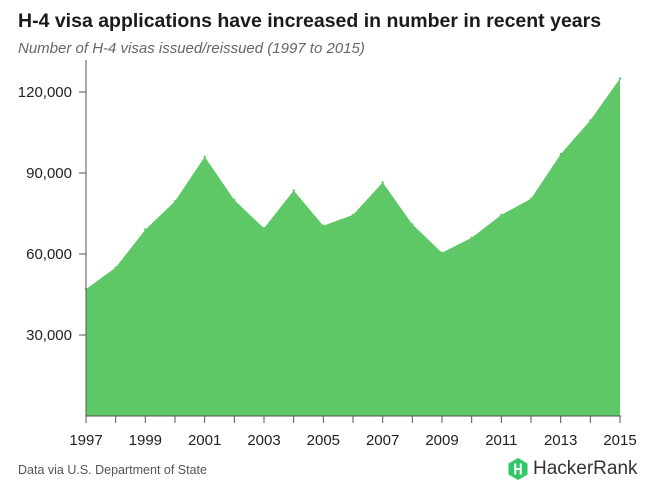  Describe the element at coordinates (323, 440) in the screenshot. I see `x-tick-label: 2005` at that location.